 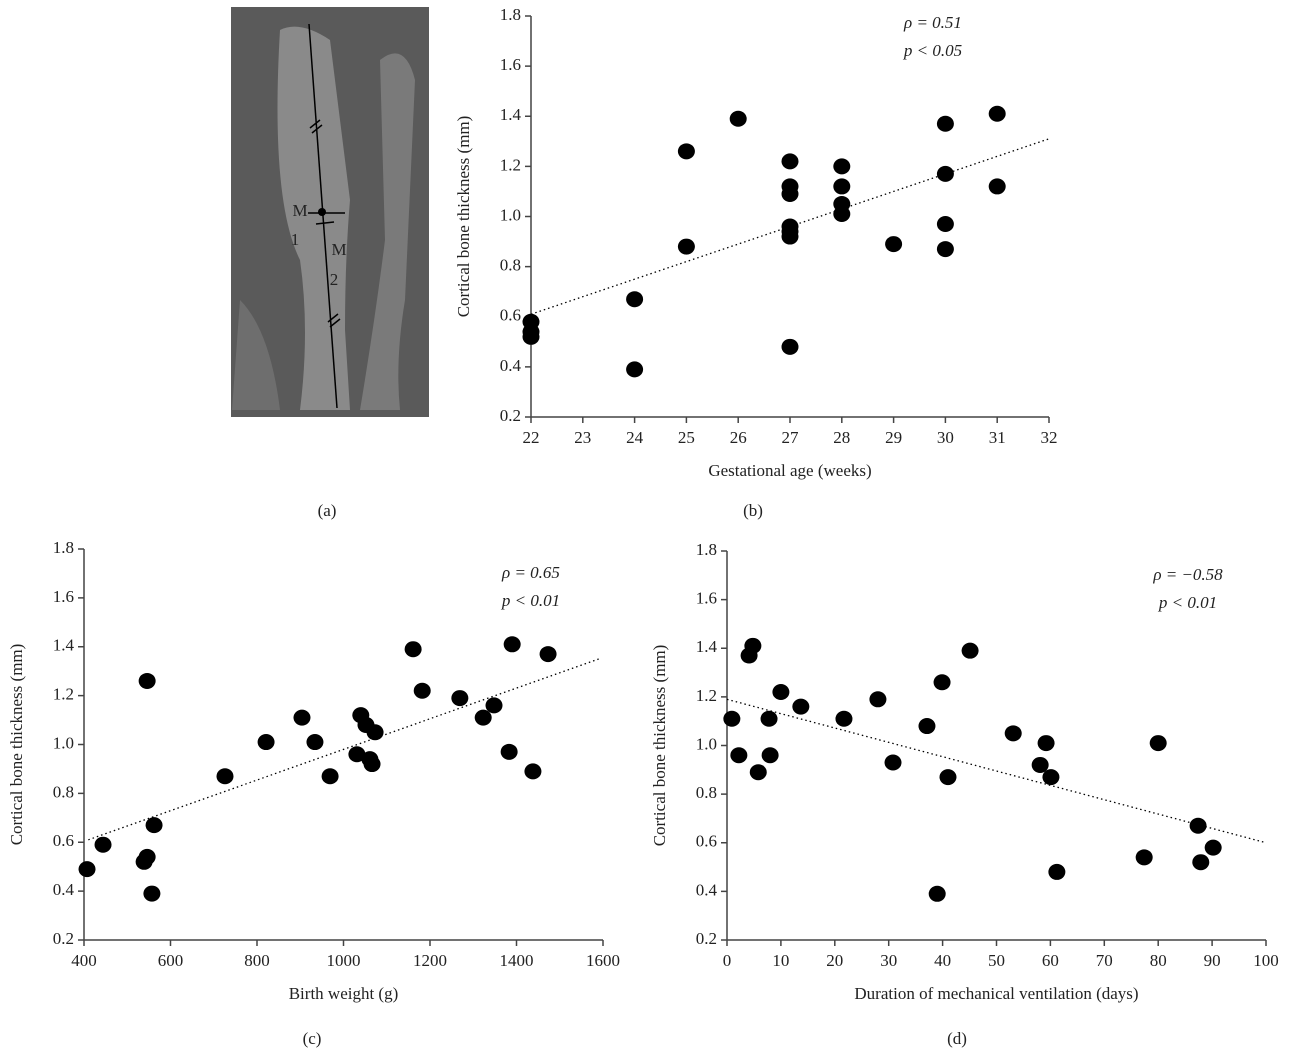 What do you see at coordinates (295, 239) in the screenshot?
I see `image-label: 1` at bounding box center [295, 239].